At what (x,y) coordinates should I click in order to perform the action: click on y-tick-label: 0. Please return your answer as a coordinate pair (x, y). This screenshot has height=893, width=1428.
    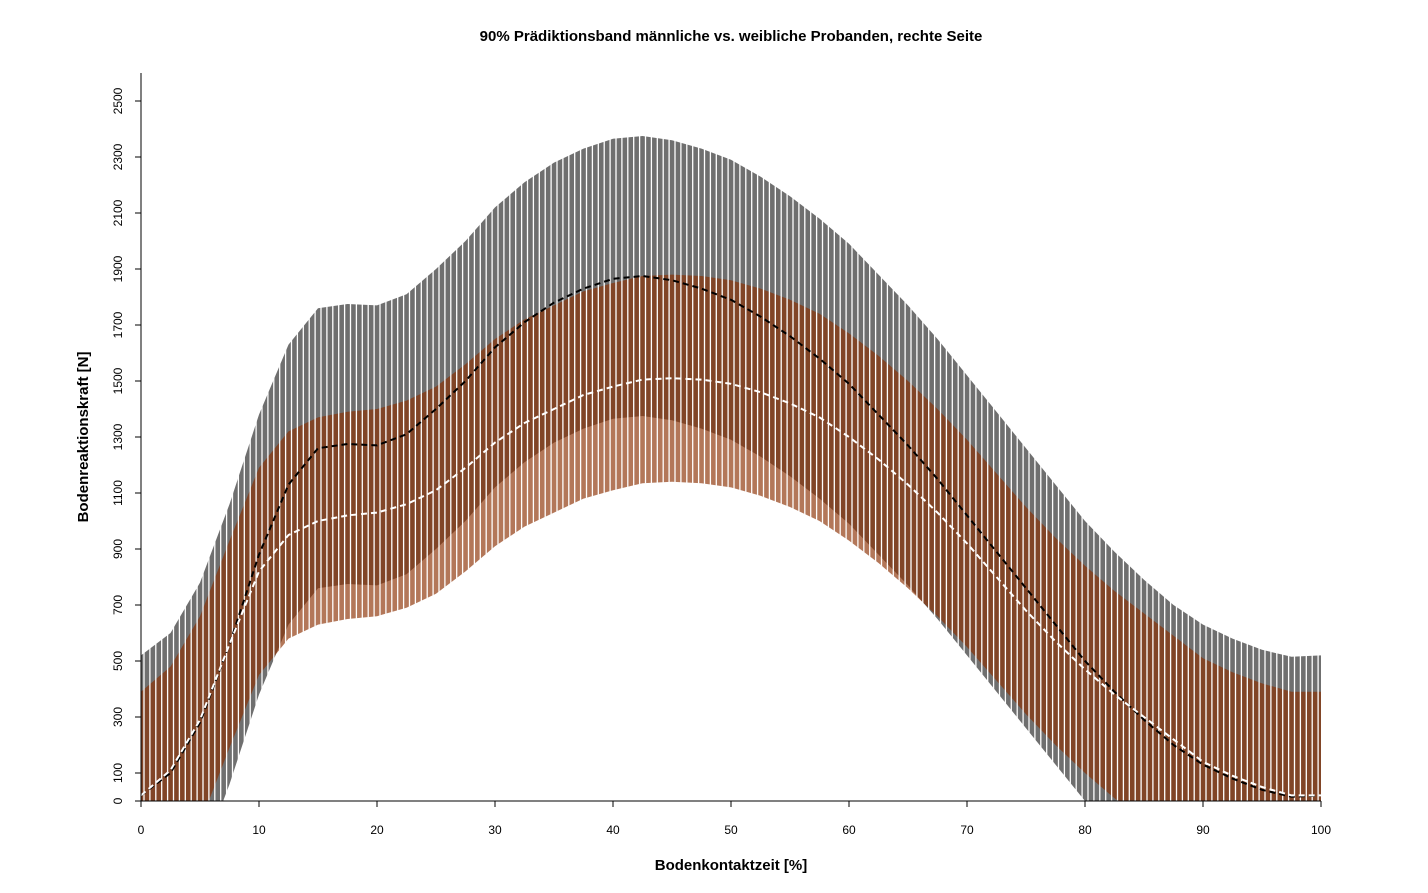
    Looking at the image, I should click on (118, 800).